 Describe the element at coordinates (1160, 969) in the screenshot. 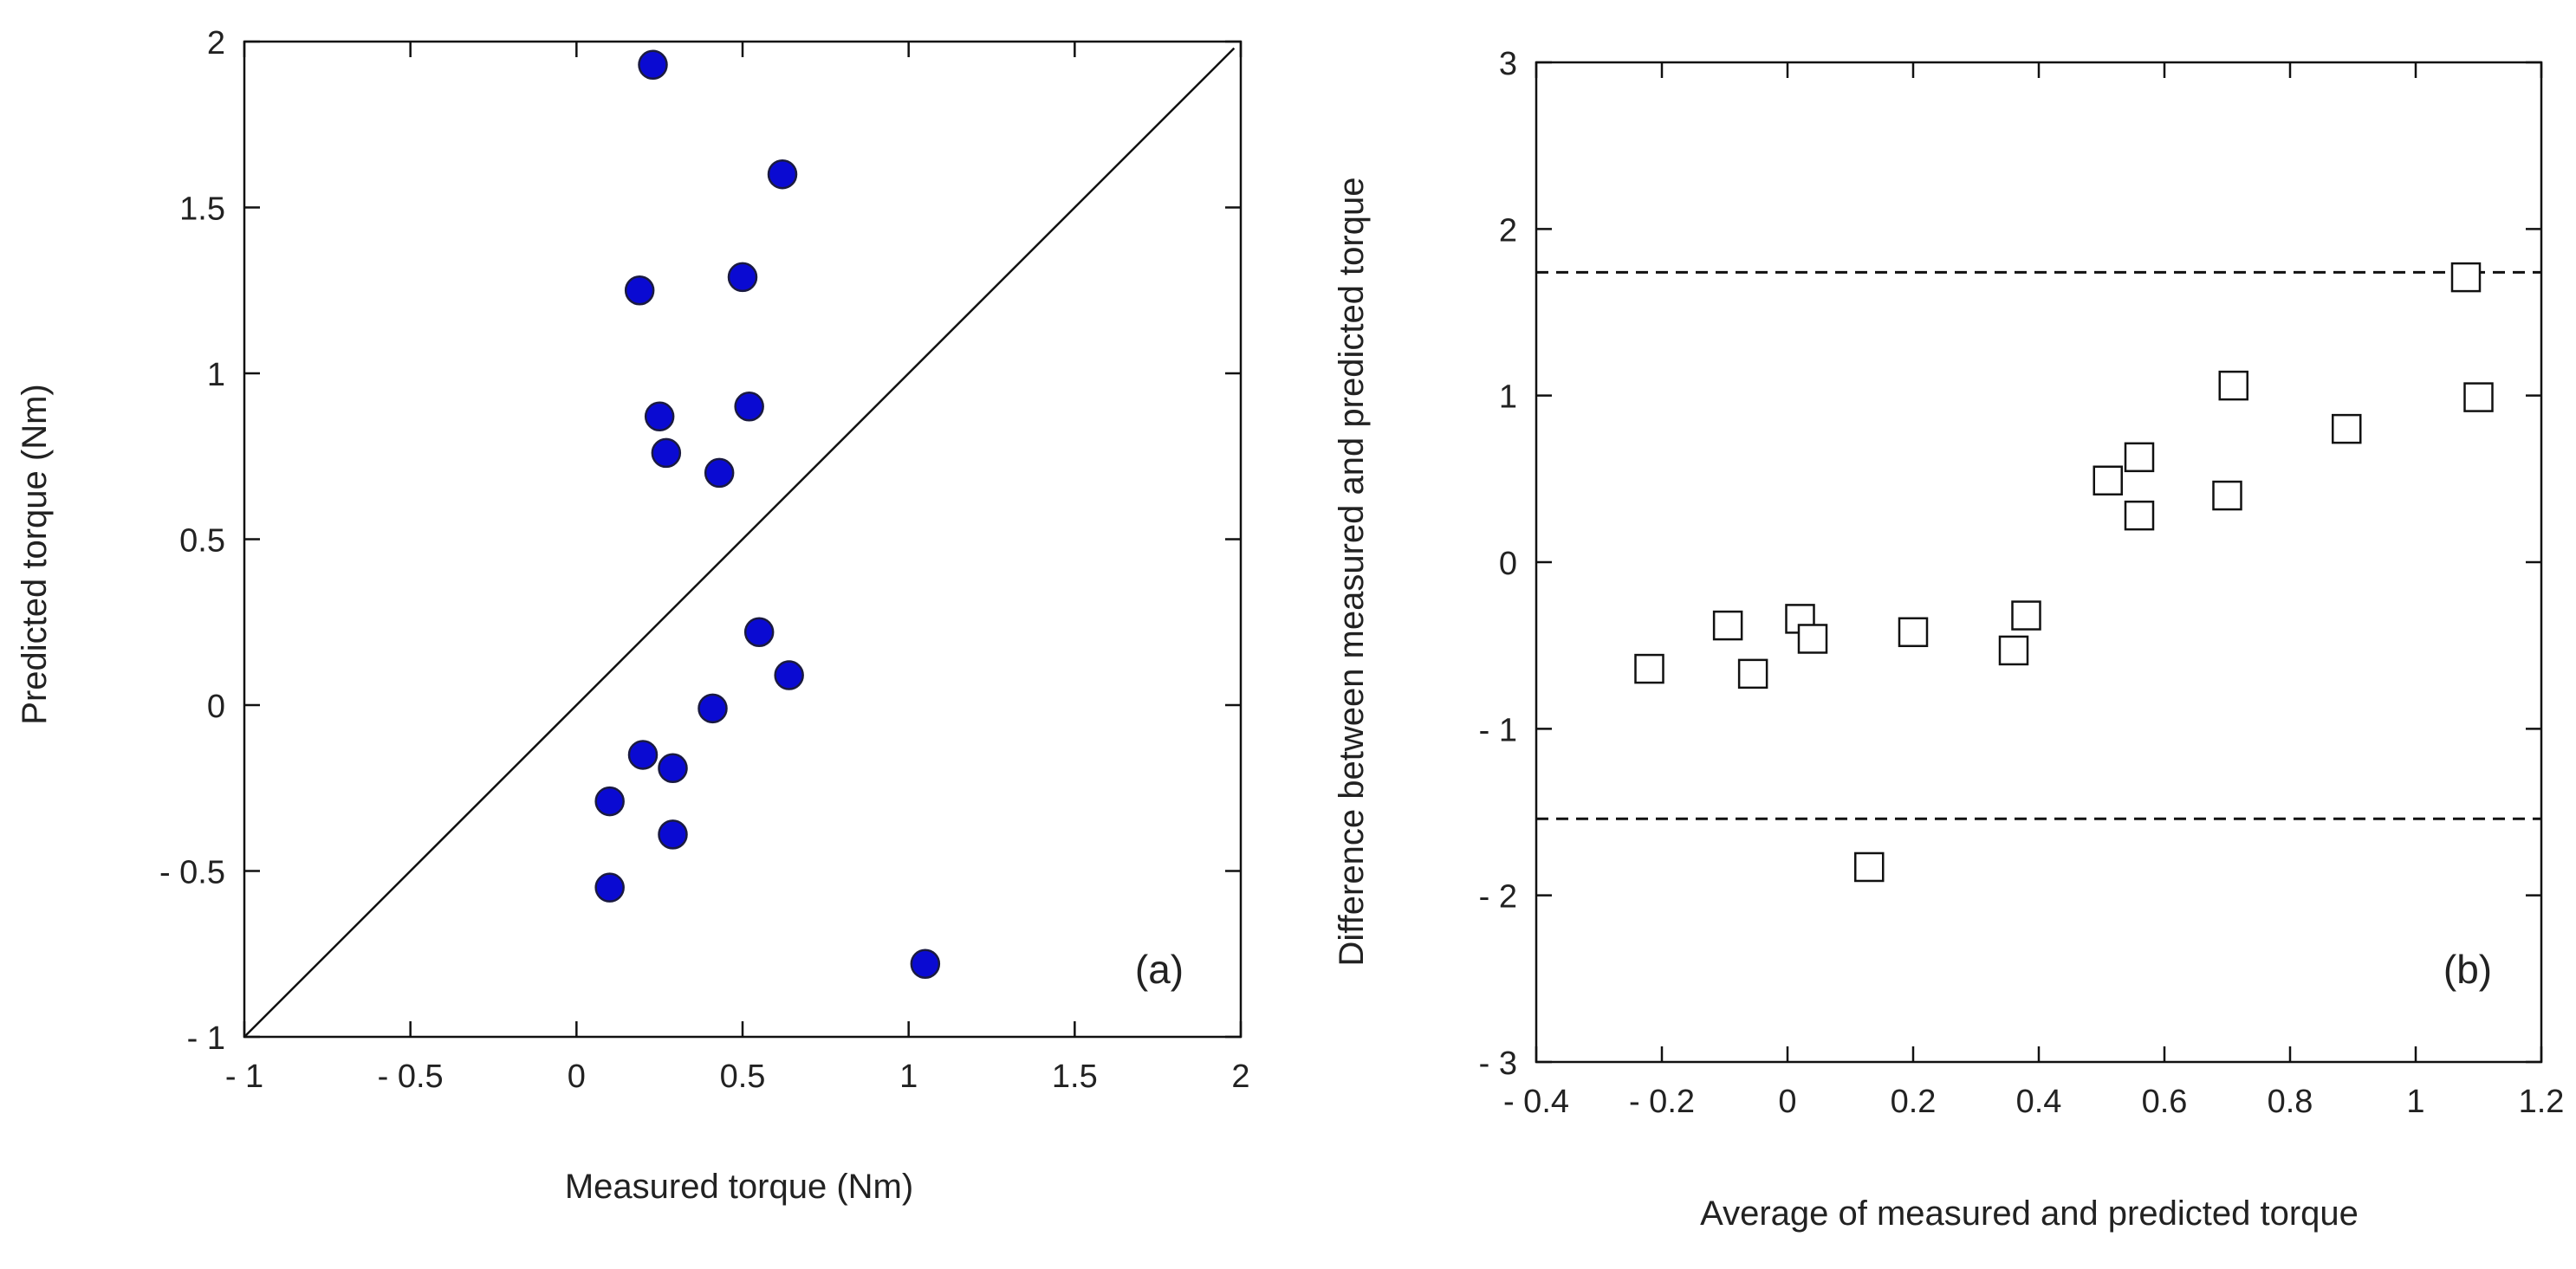

I see `panel-a-label: (a)` at that location.